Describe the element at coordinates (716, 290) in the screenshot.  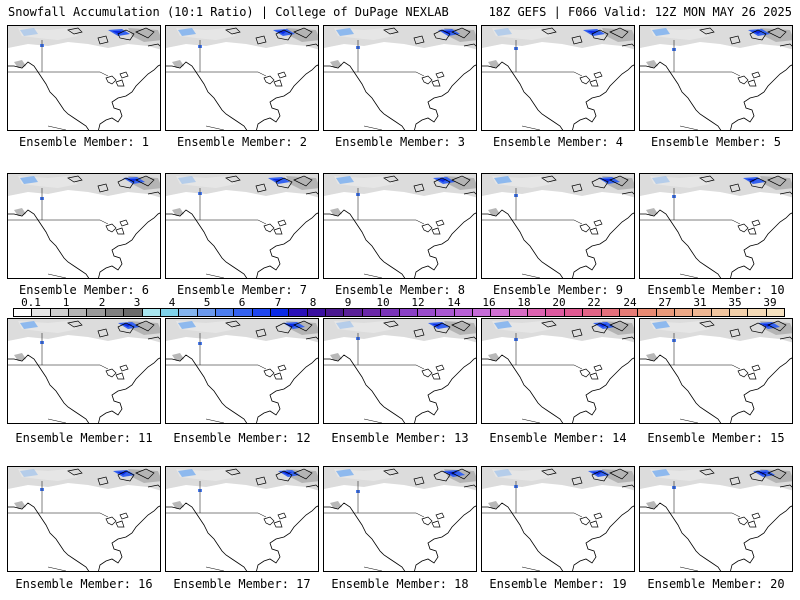
I see `ensemble-member-label: Ensemble Member: 10` at that location.